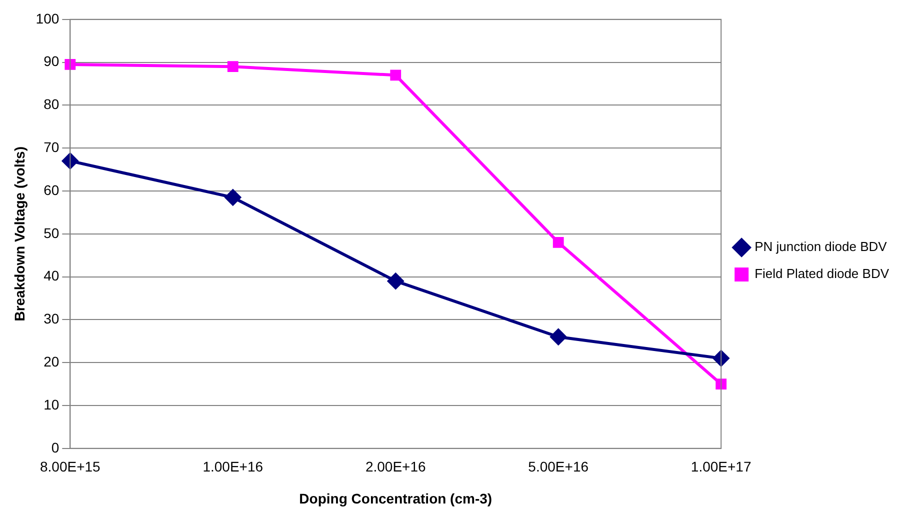 This screenshot has height=522, width=913. Describe the element at coordinates (70, 466) in the screenshot. I see `x-tick-label: 8.00E+15` at that location.